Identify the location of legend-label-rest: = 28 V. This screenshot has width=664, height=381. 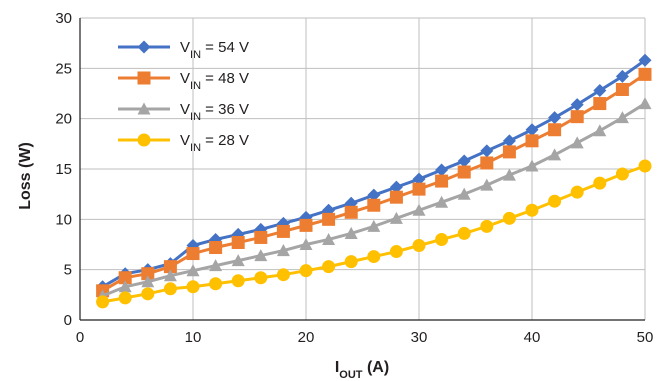
(225, 140).